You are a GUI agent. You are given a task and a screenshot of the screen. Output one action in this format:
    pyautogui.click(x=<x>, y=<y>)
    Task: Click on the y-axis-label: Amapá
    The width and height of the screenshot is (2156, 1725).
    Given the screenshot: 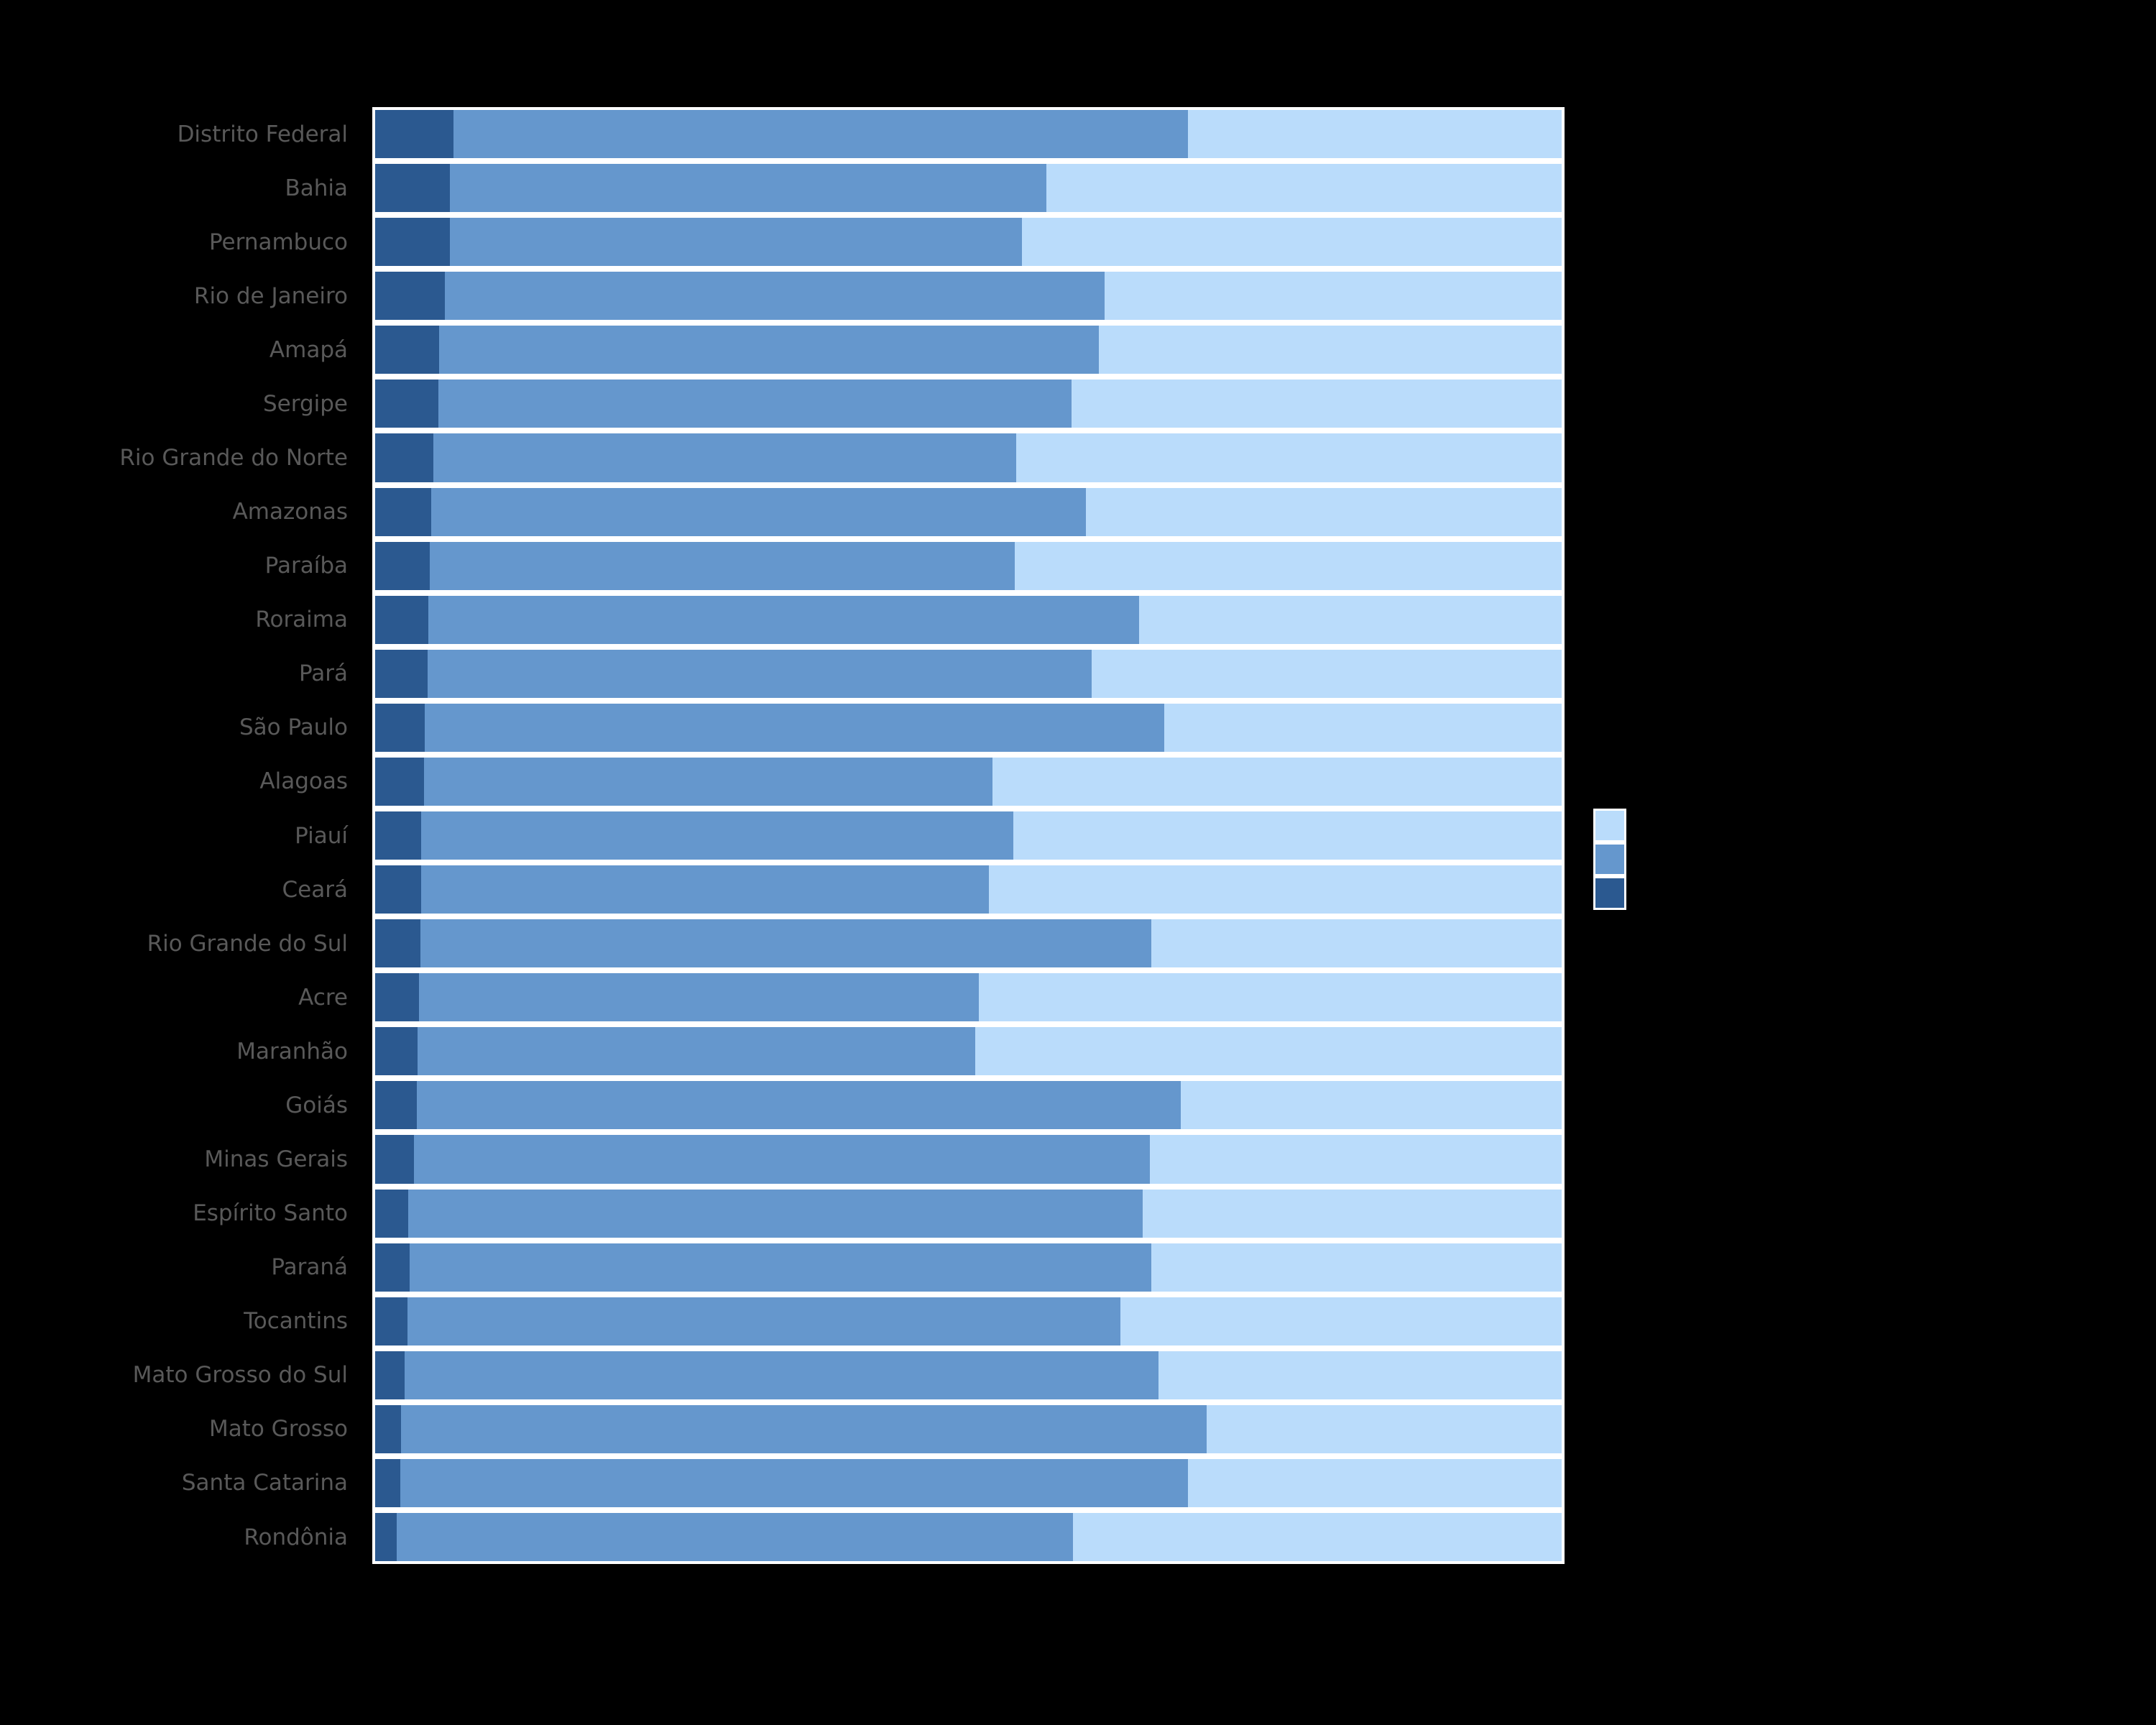 What is the action you would take?
    pyautogui.click(x=308, y=349)
    